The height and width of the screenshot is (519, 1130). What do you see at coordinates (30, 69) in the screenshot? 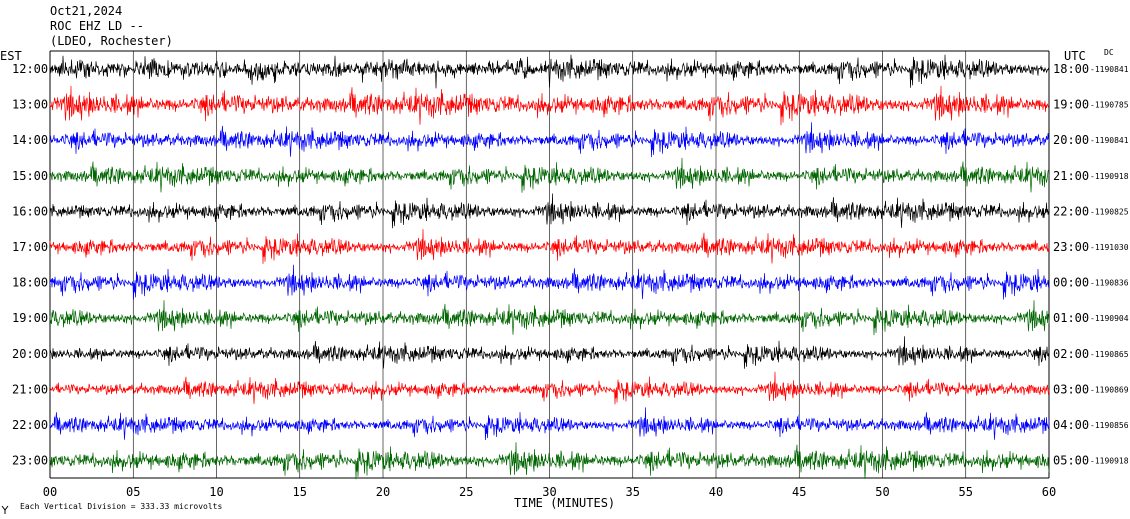
I see `est-hour-label: 12:00` at bounding box center [30, 69].